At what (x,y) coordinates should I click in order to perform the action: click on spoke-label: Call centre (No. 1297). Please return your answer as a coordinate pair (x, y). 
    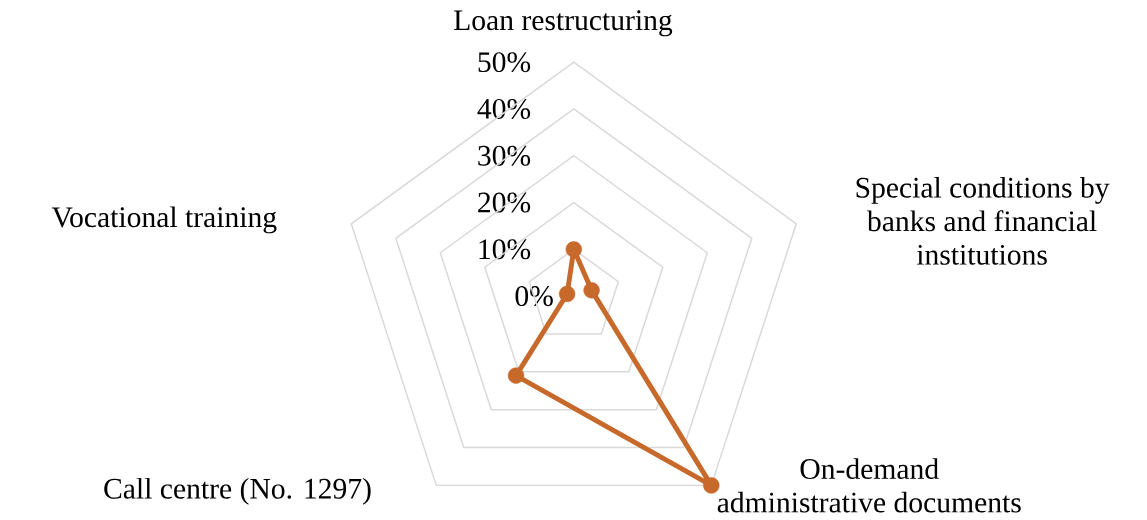
    Looking at the image, I should click on (237, 491).